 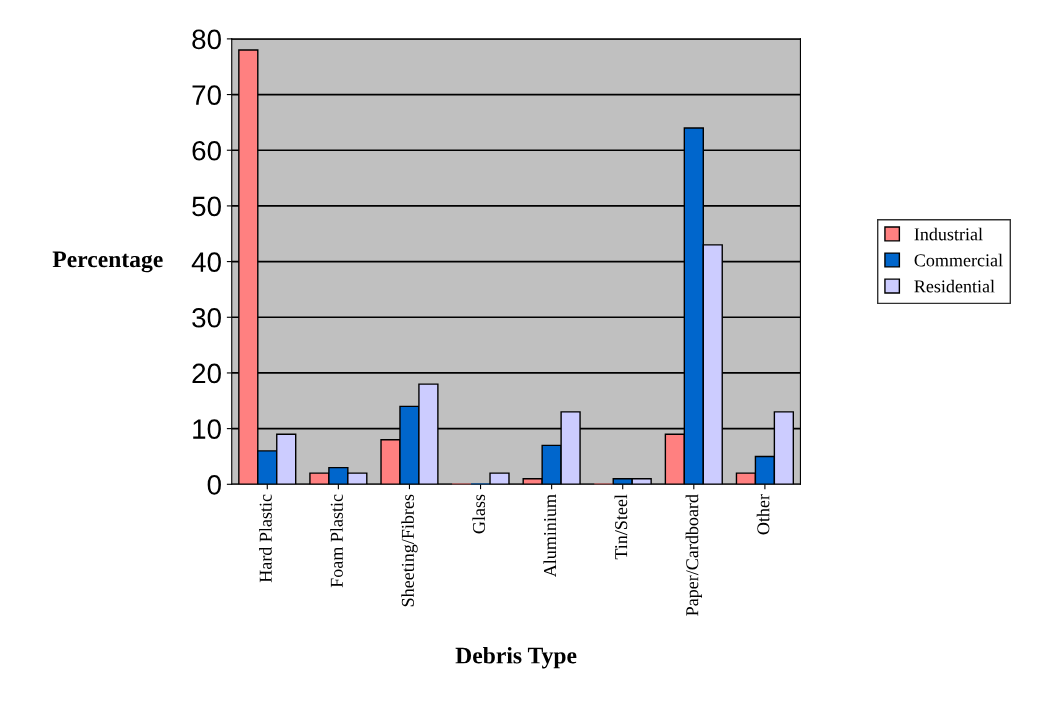 What do you see at coordinates (693, 555) in the screenshot?
I see `x-tick-label: Paper/Cardboard` at bounding box center [693, 555].